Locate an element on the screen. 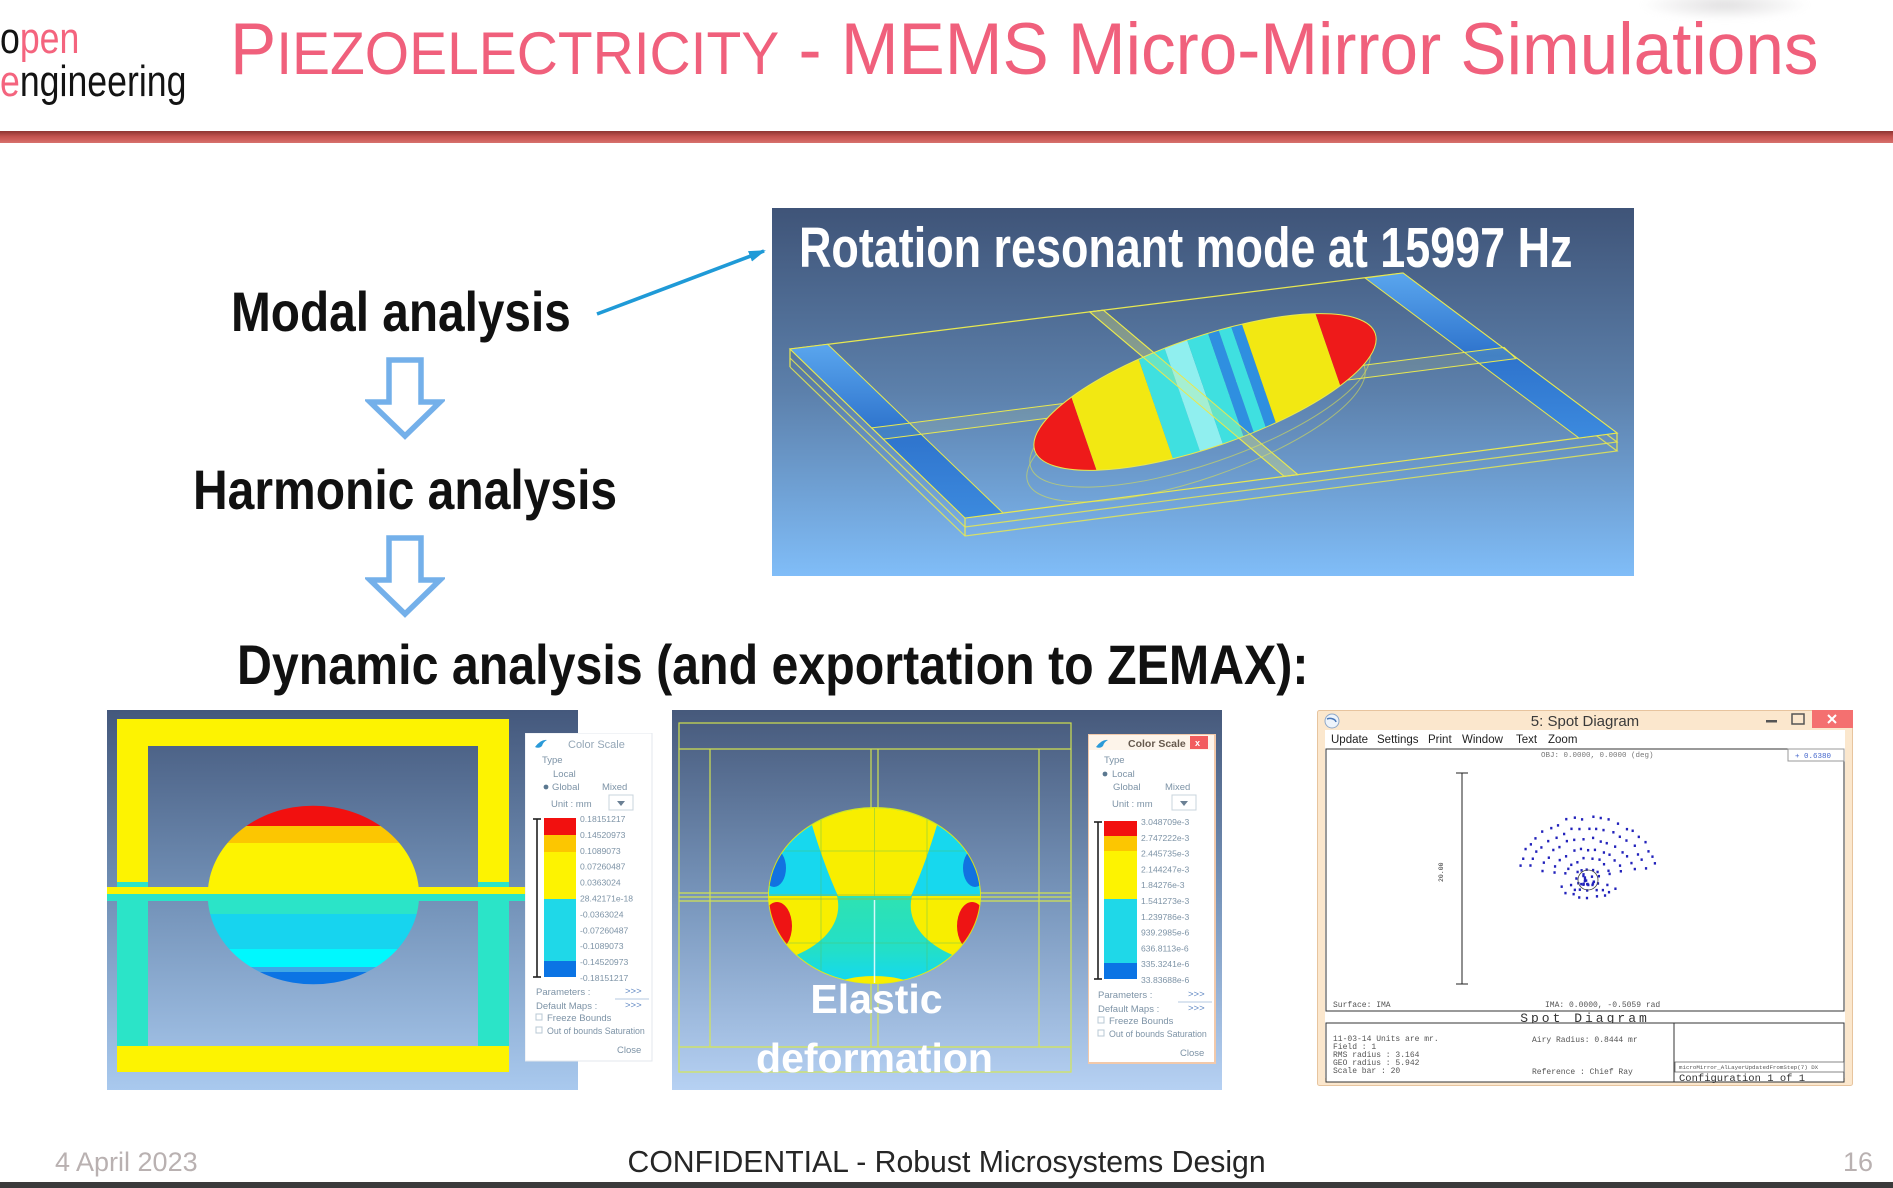 The image size is (1893, 1188). svg-text: Print is located at coordinates (1440, 740).